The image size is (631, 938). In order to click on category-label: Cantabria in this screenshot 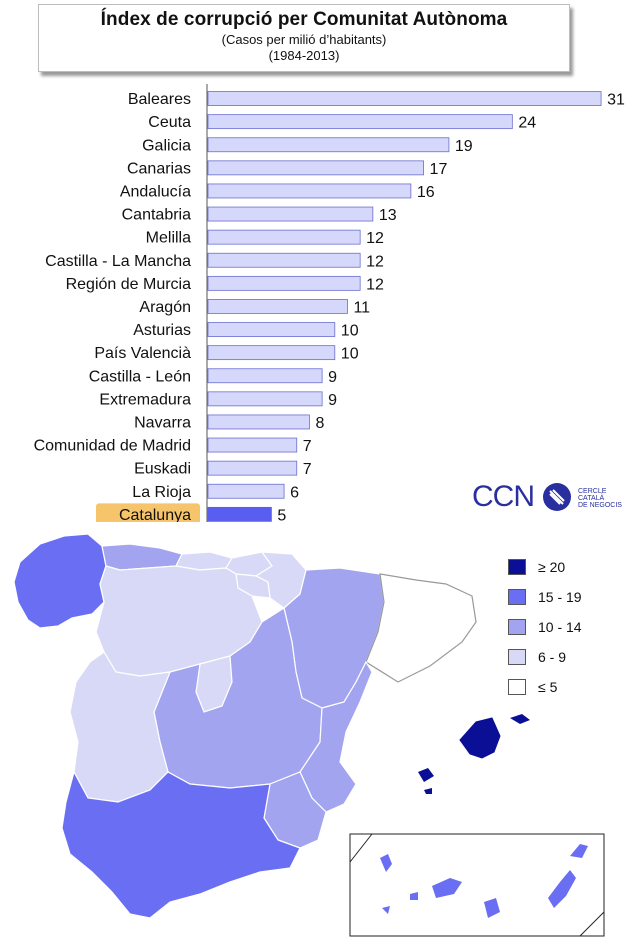, I will do `click(156, 215)`.